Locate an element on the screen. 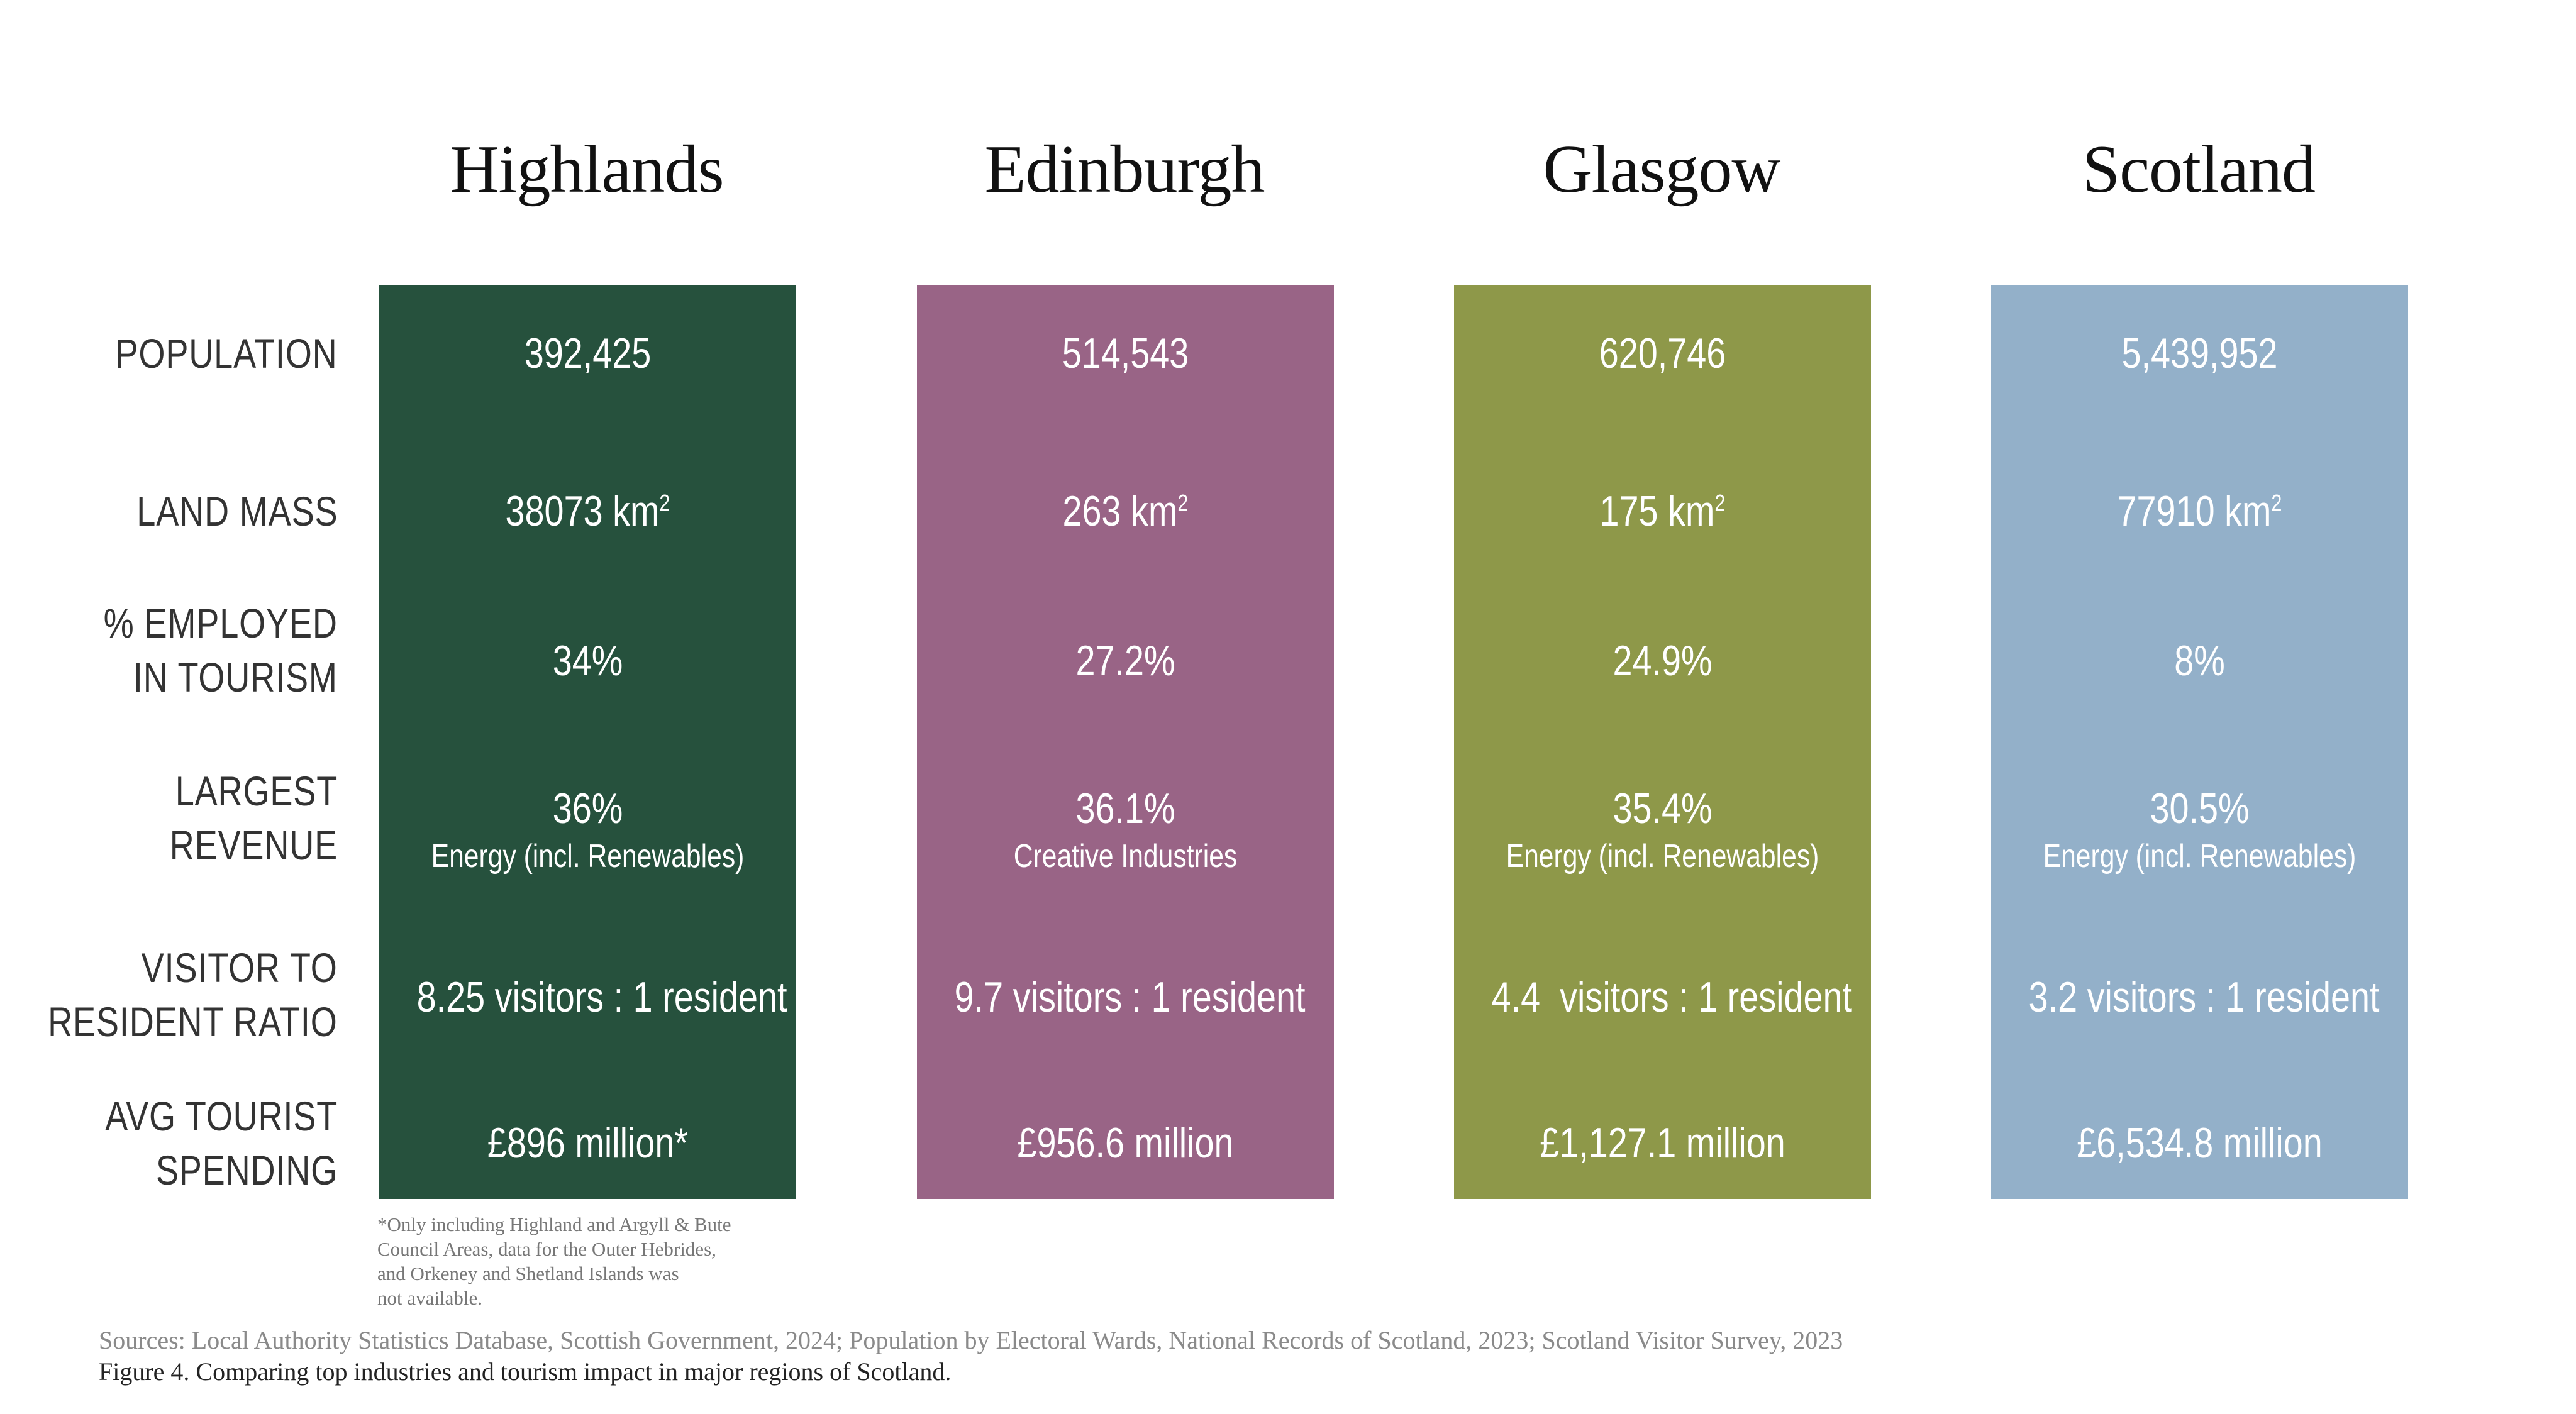  tourist-spending-value: £1,127.1 million is located at coordinates (1662, 1143).